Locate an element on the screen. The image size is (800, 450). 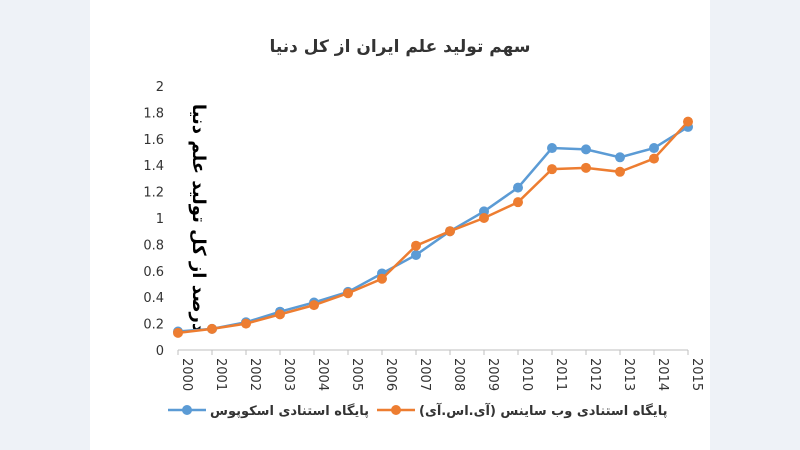
x-tick-label: 2001 is located at coordinates (220, 374).